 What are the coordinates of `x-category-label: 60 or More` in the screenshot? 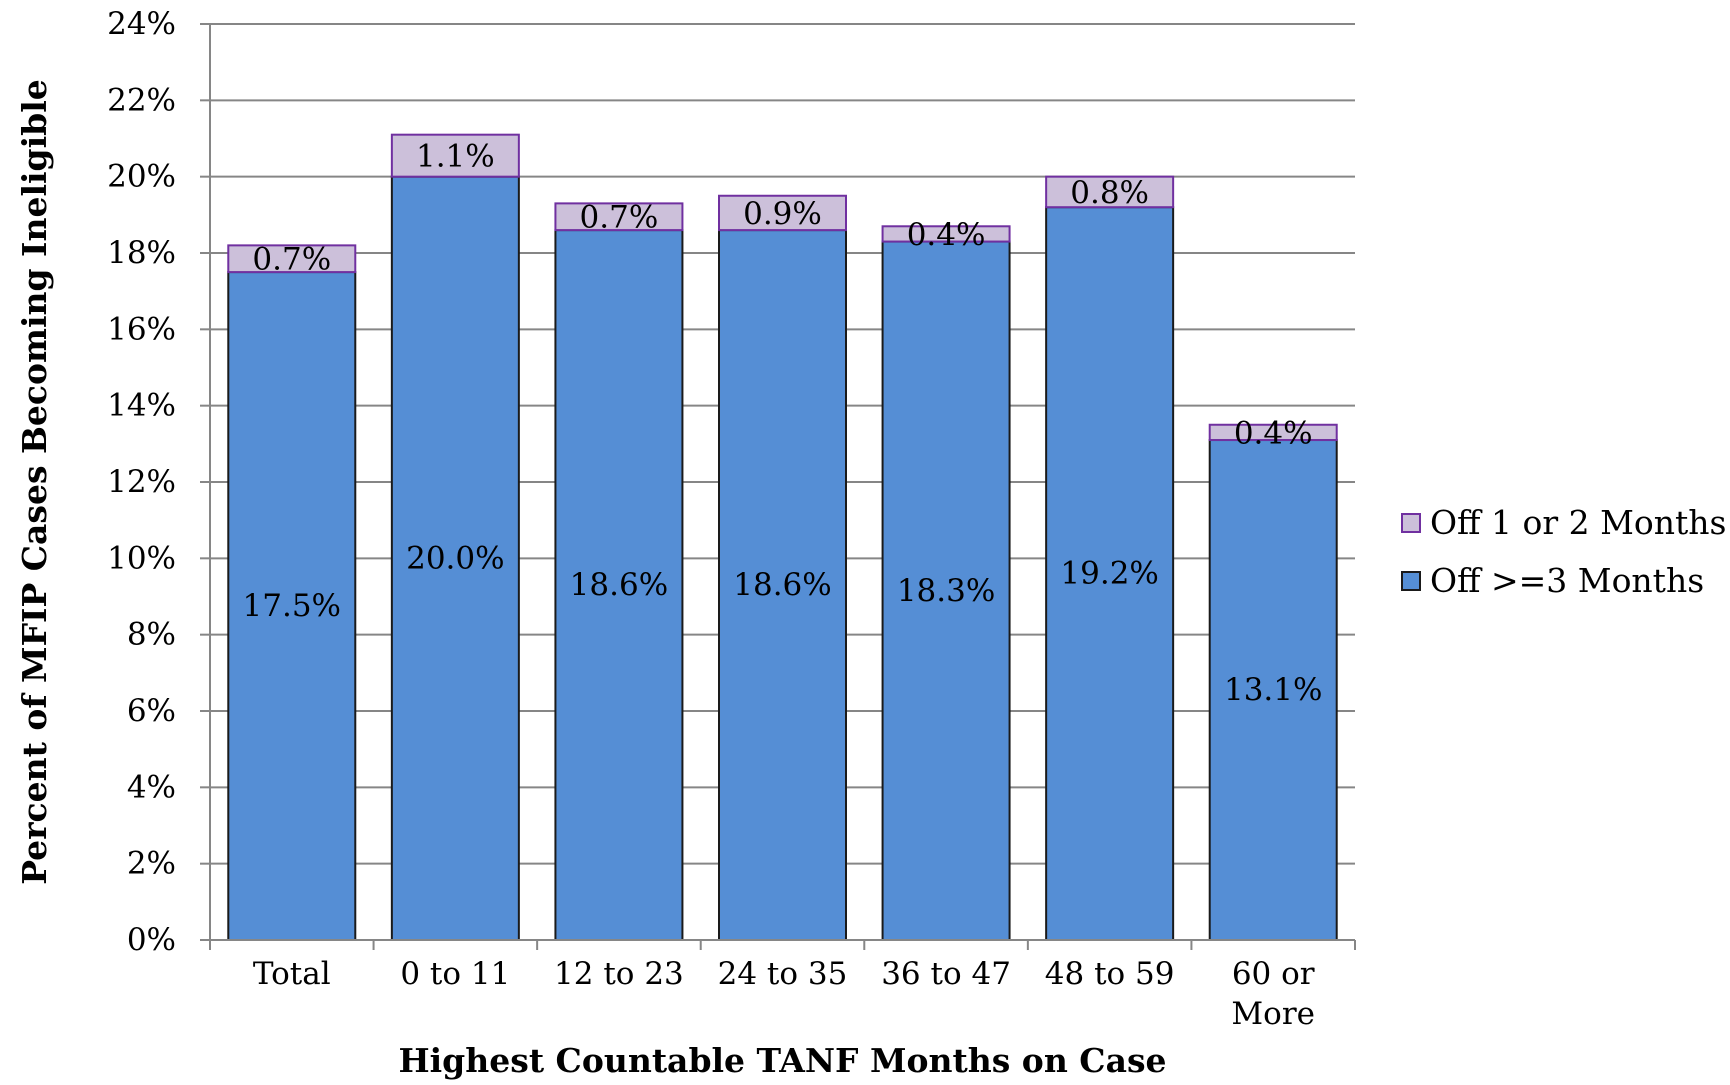 It's located at (1273, 994).